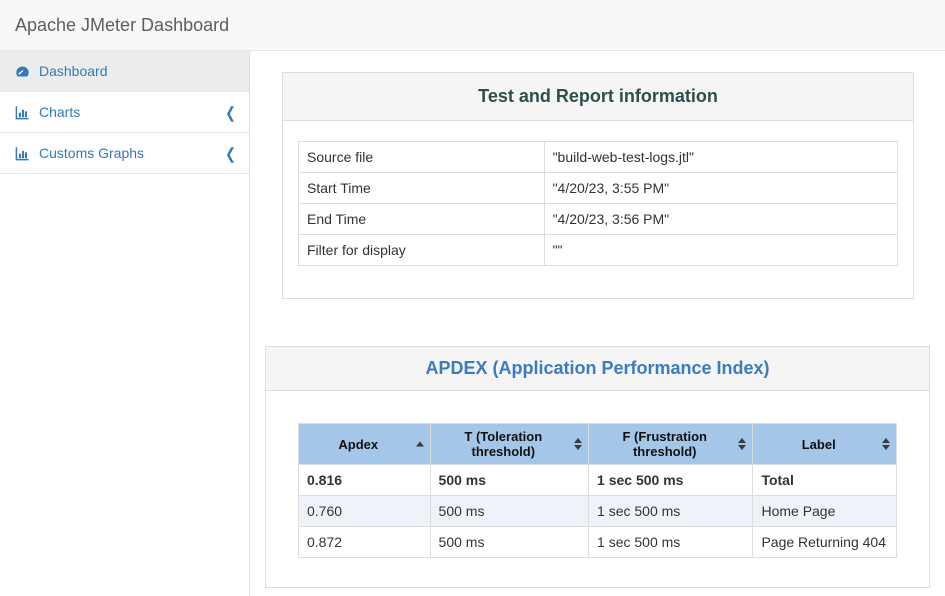 The height and width of the screenshot is (596, 945). What do you see at coordinates (73, 71) in the screenshot?
I see `sidebar-item-label: Dashboard` at bounding box center [73, 71].